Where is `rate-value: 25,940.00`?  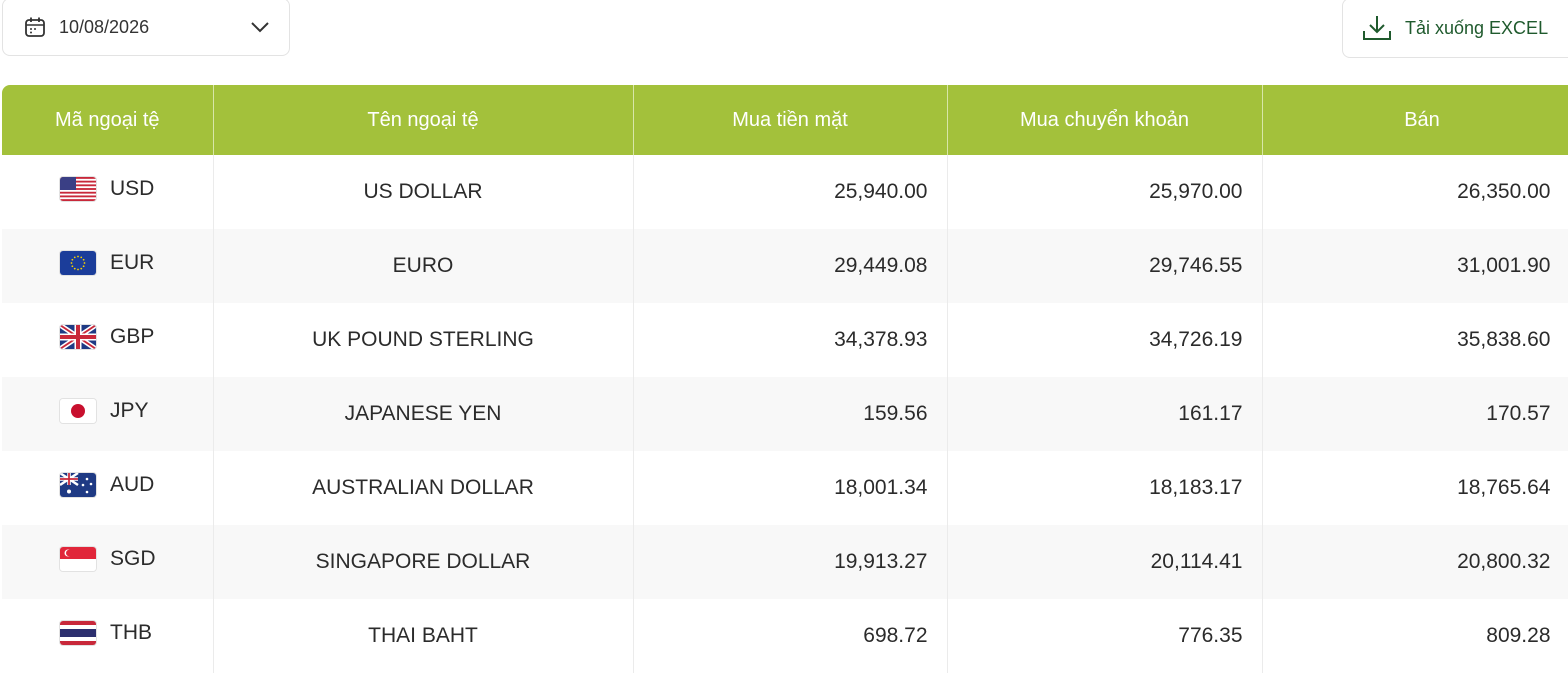 rate-value: 25,940.00 is located at coordinates (790, 192).